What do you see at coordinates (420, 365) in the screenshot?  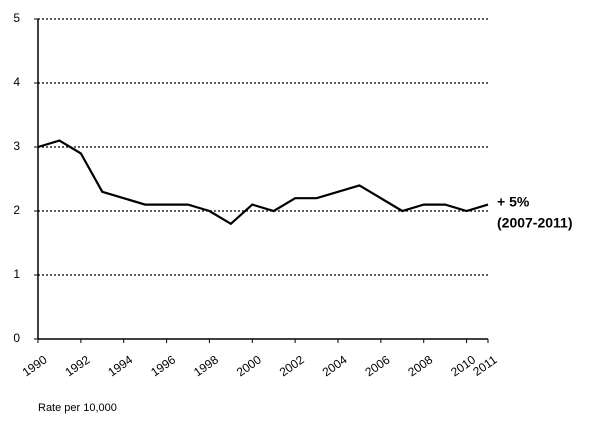 I see `x-tick-label: 2008` at bounding box center [420, 365].